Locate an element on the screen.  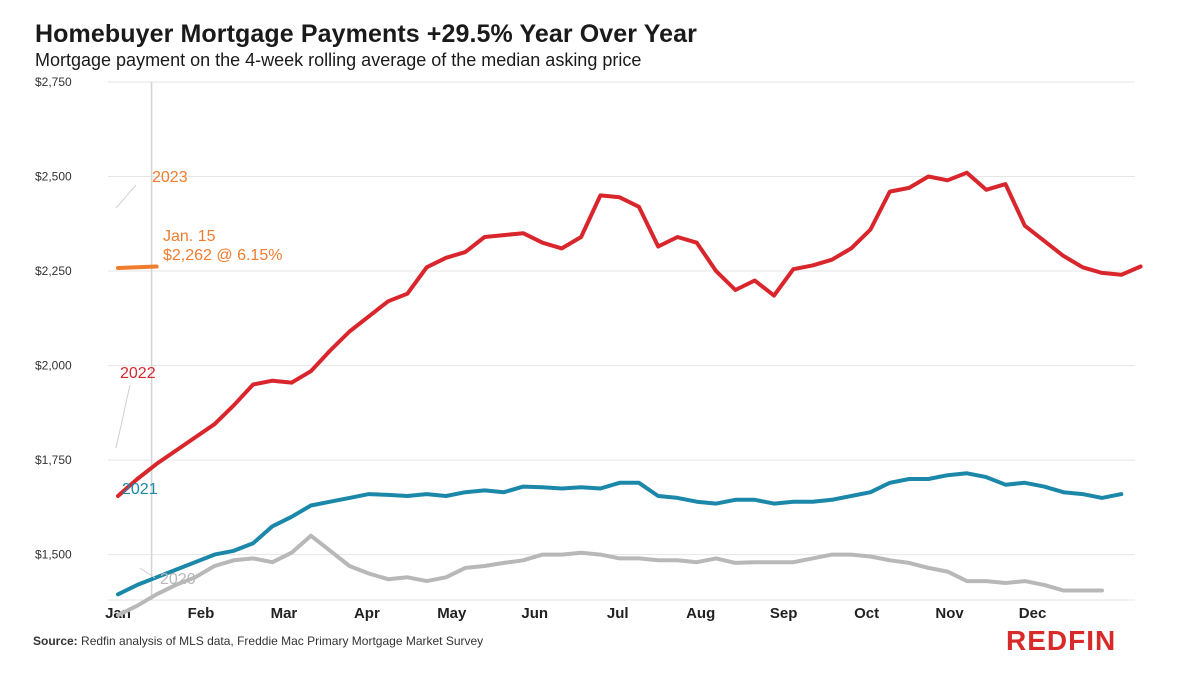
redfin-logo: REDFIN is located at coordinates (1061, 640).